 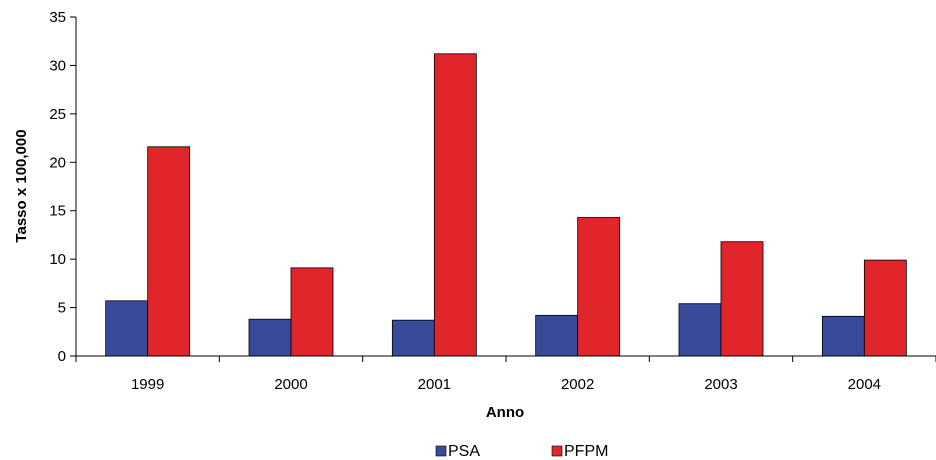 I want to click on bar-psa-2003, so click(x=700, y=330).